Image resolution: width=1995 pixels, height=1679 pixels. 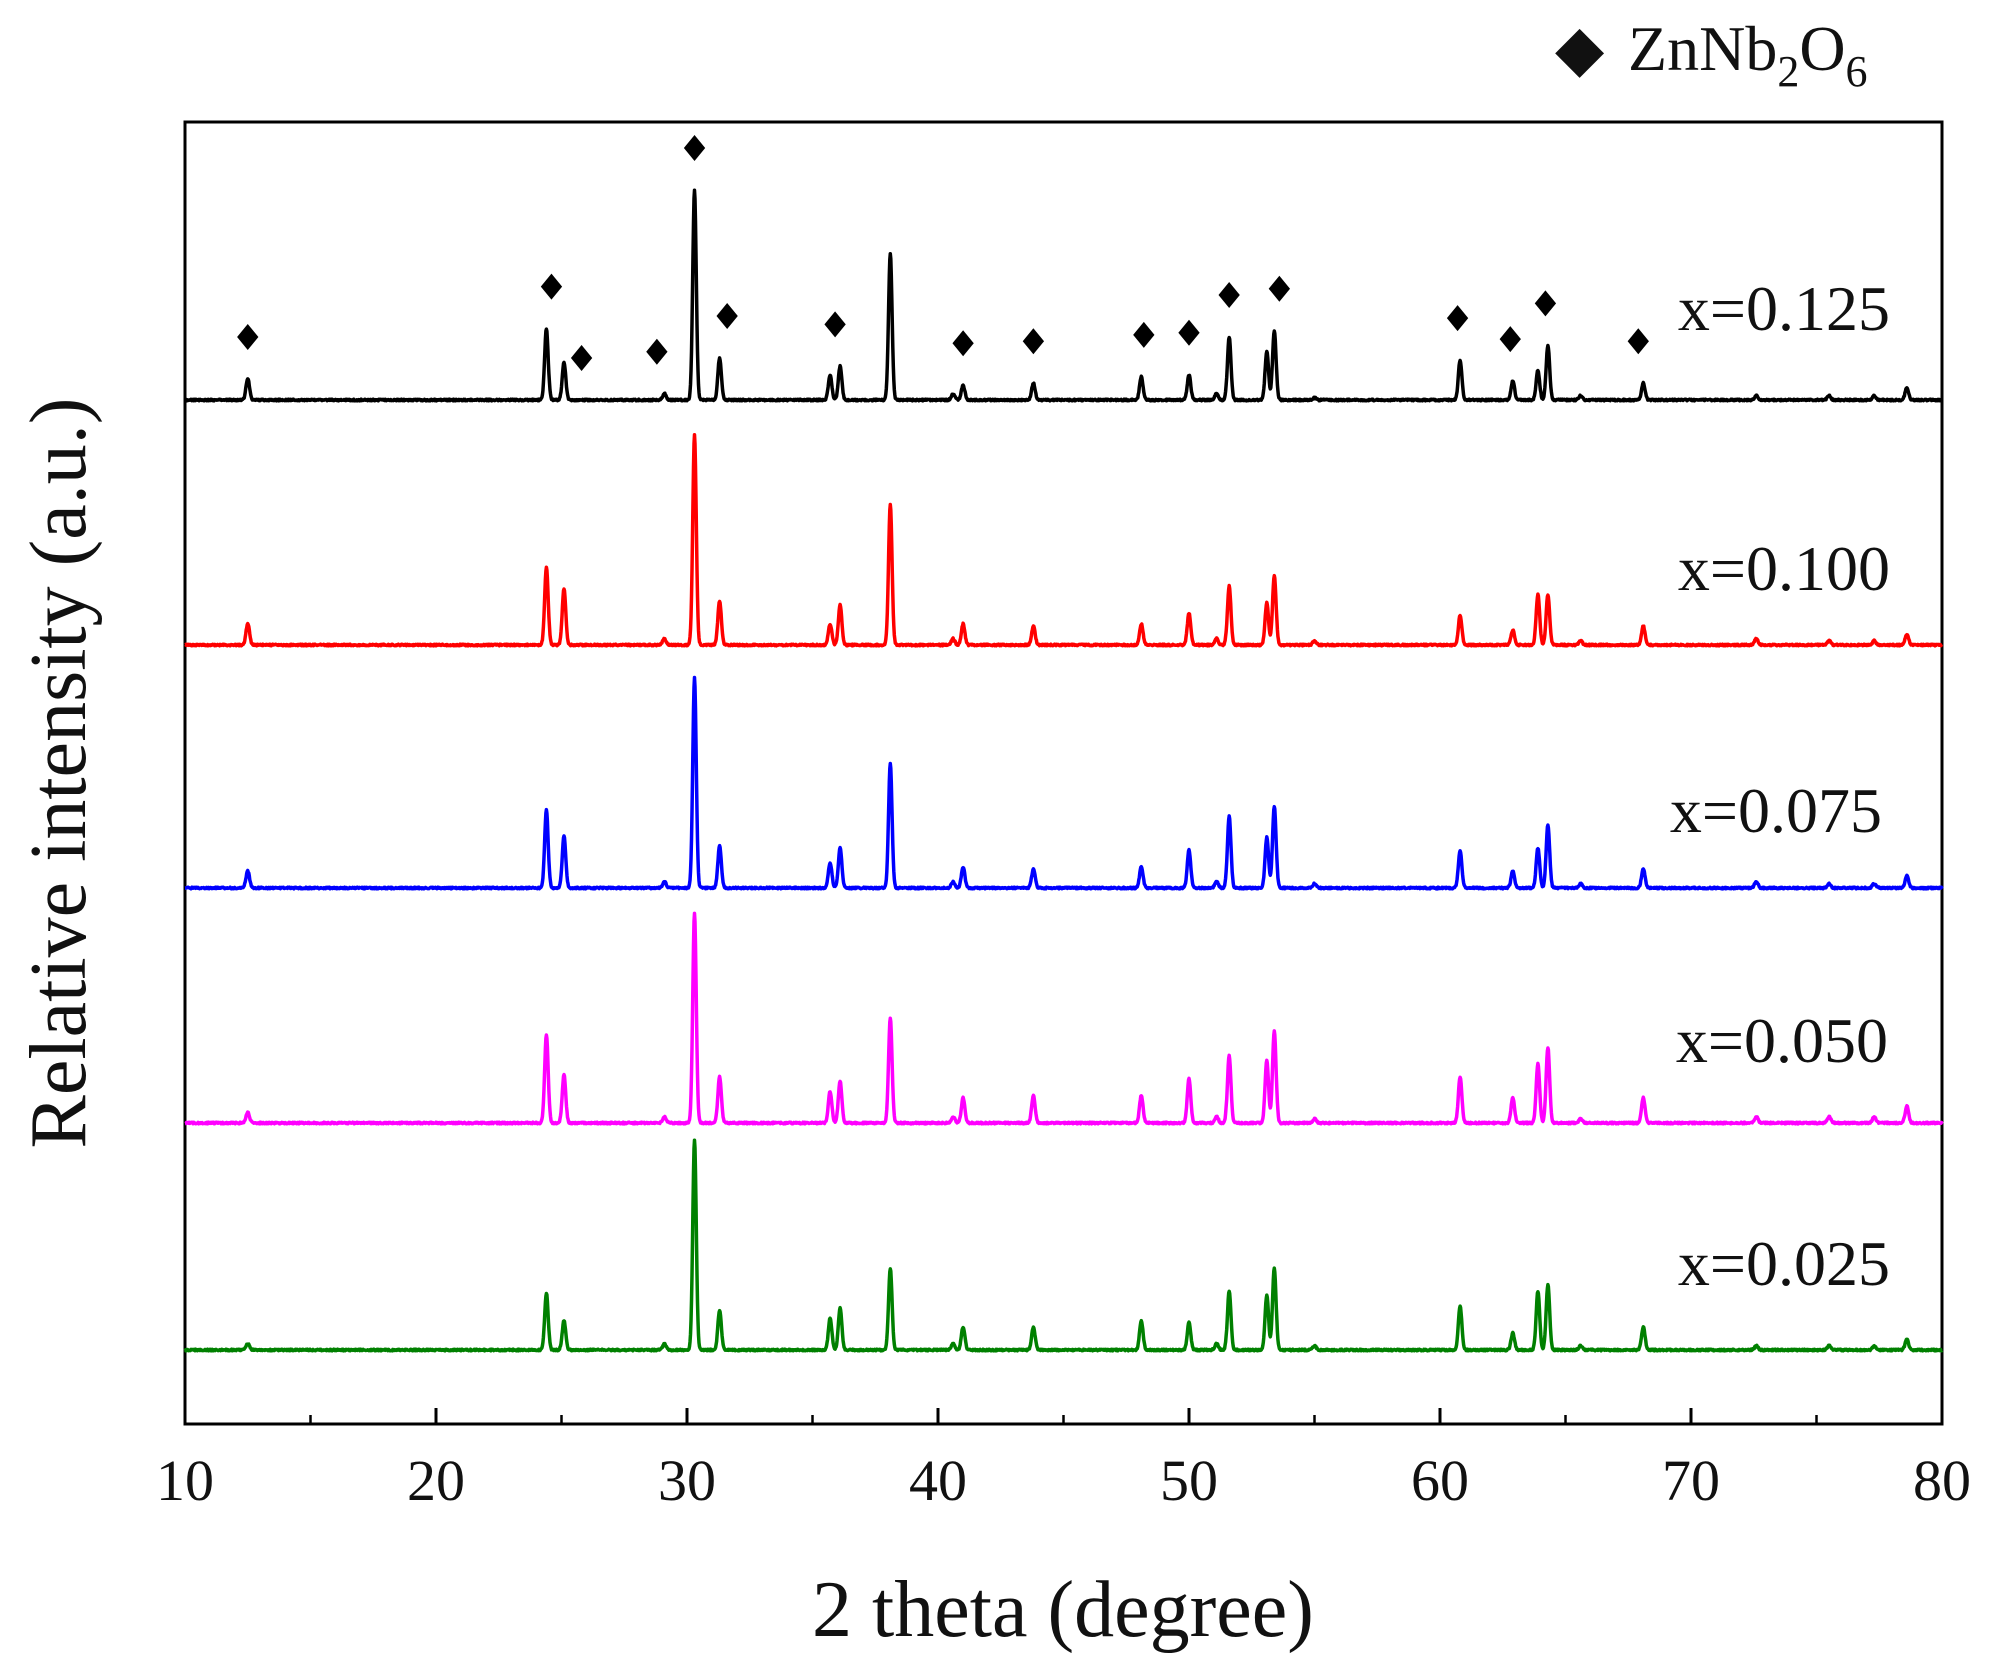 I want to click on x-axis-title: 2 theta (degree), so click(x=1063, y=1610).